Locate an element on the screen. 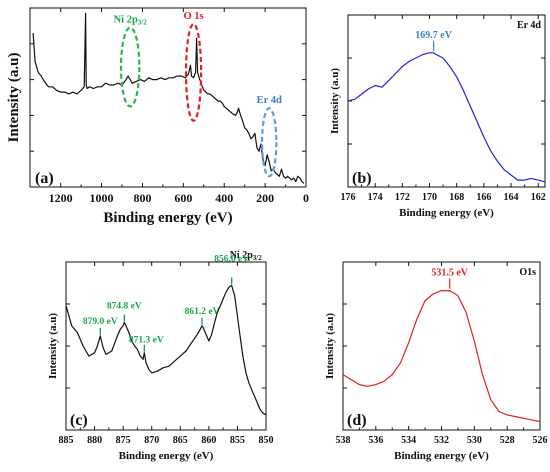 Image resolution: width=550 pixels, height=472 pixels. x-tick-label: 172 is located at coordinates (402, 197).